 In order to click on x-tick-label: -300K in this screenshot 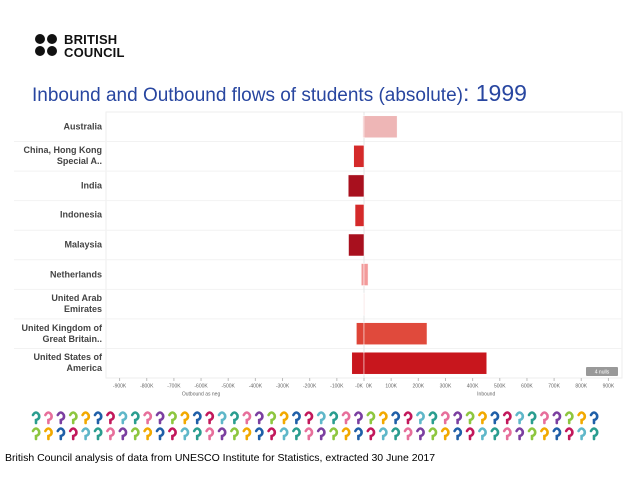, I will do `click(283, 386)`.